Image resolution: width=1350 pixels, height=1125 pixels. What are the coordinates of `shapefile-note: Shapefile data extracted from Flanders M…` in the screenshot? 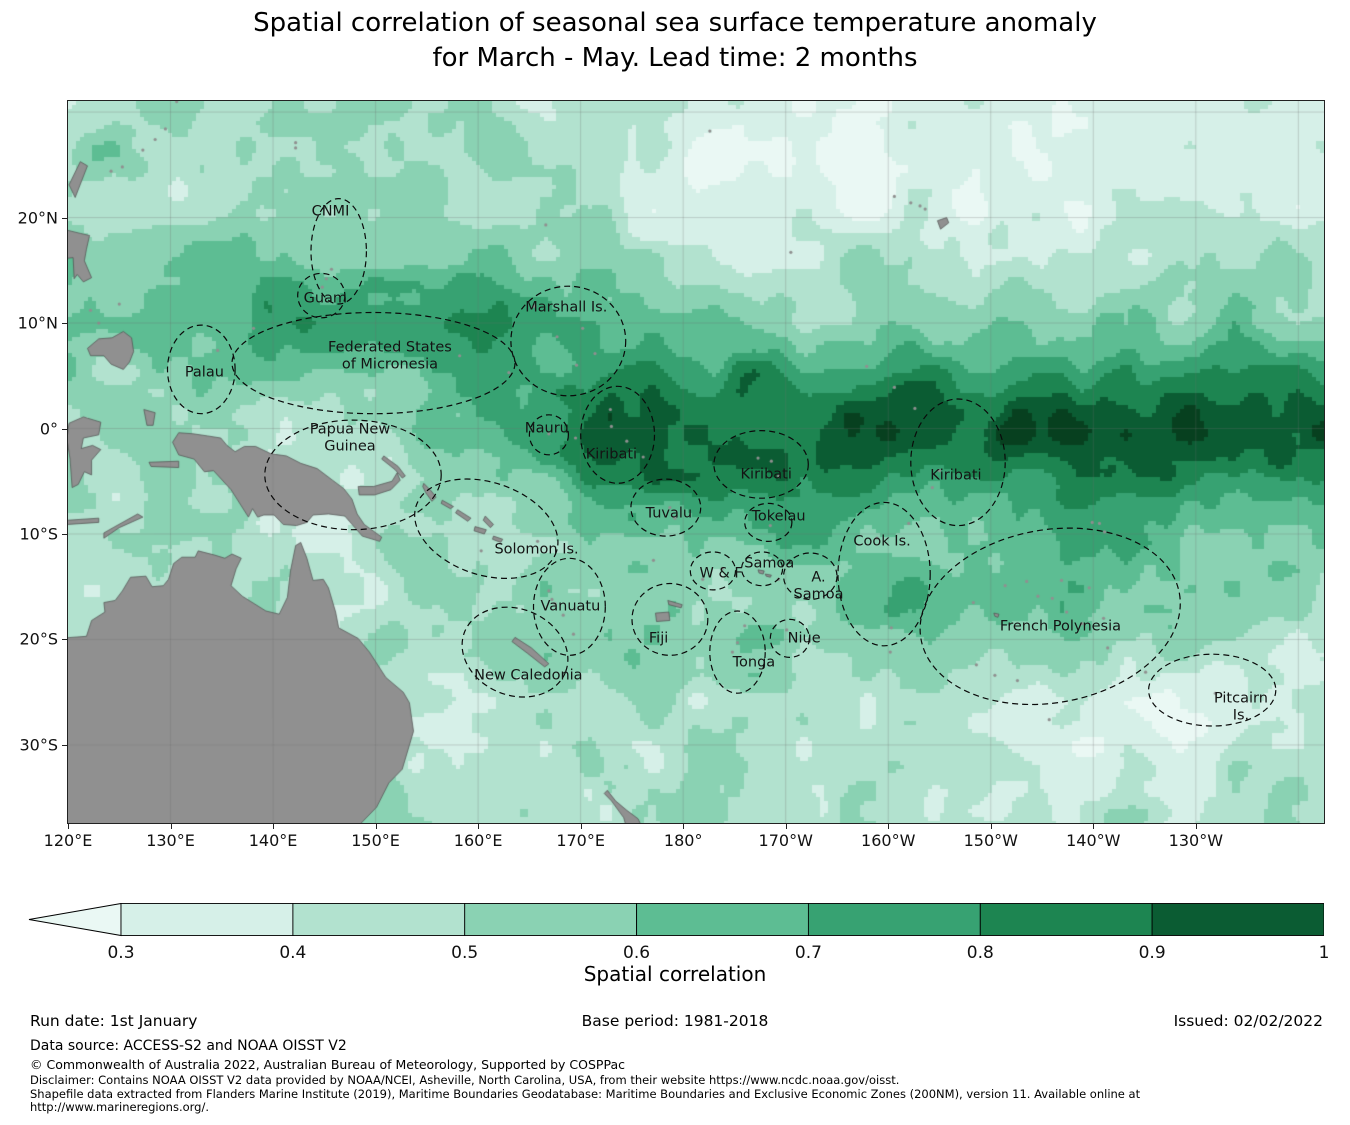 It's located at (585, 1093).